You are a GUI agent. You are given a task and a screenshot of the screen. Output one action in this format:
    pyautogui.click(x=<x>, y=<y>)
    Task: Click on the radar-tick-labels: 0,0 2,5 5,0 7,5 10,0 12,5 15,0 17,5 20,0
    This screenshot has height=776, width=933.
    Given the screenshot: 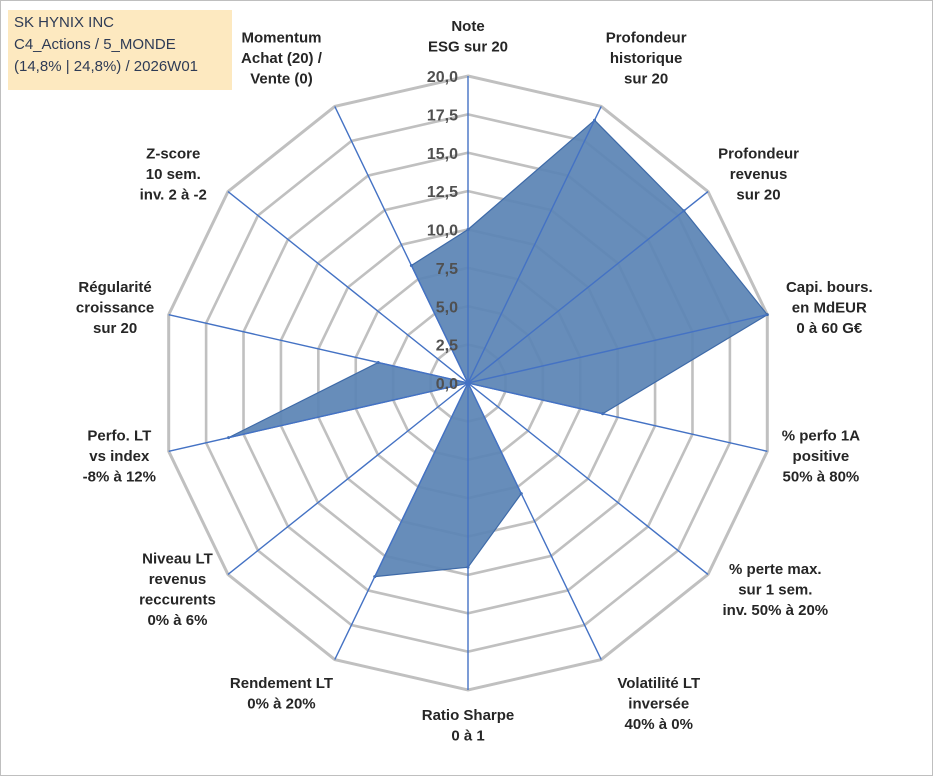 What is the action you would take?
    pyautogui.click(x=442, y=231)
    